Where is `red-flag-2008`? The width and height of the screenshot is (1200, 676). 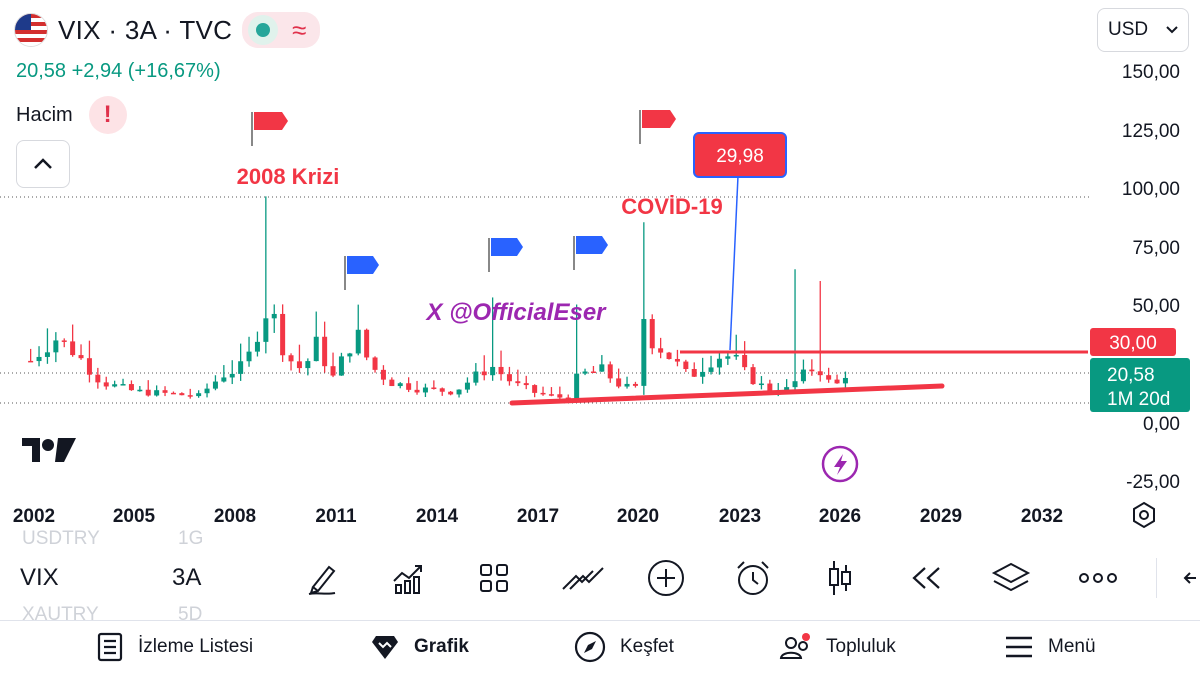 red-flag-2008 is located at coordinates (269, 129).